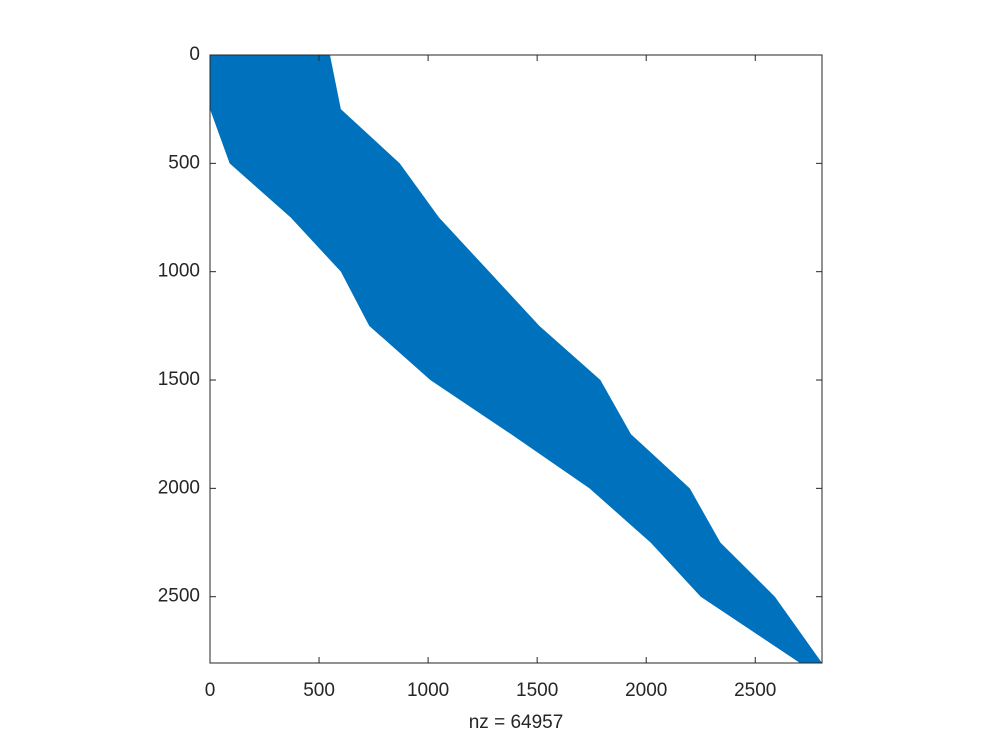  Describe the element at coordinates (428, 690) in the screenshot. I see `x-tick-label: 1000` at that location.